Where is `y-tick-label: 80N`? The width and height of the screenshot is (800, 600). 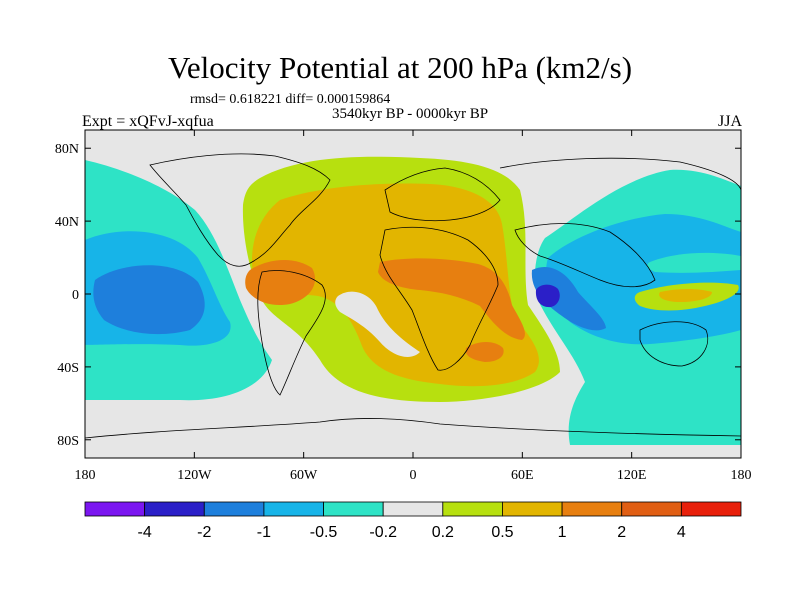 y-tick-label: 80N is located at coordinates (67, 149).